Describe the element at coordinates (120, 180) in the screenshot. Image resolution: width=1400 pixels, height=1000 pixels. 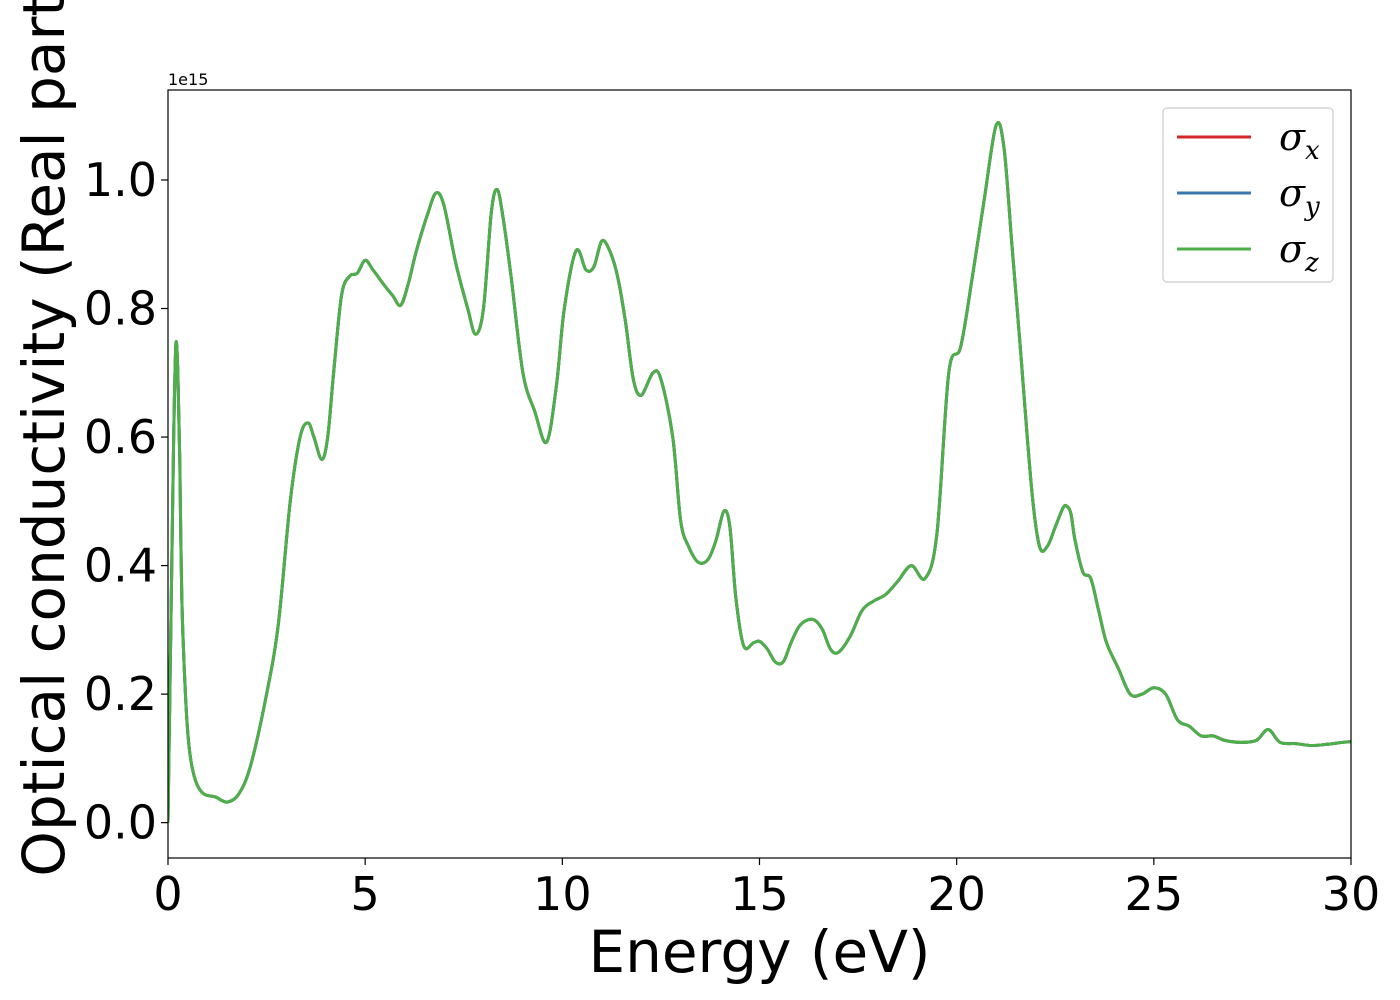
I see `y-tick-label: 1.0` at that location.